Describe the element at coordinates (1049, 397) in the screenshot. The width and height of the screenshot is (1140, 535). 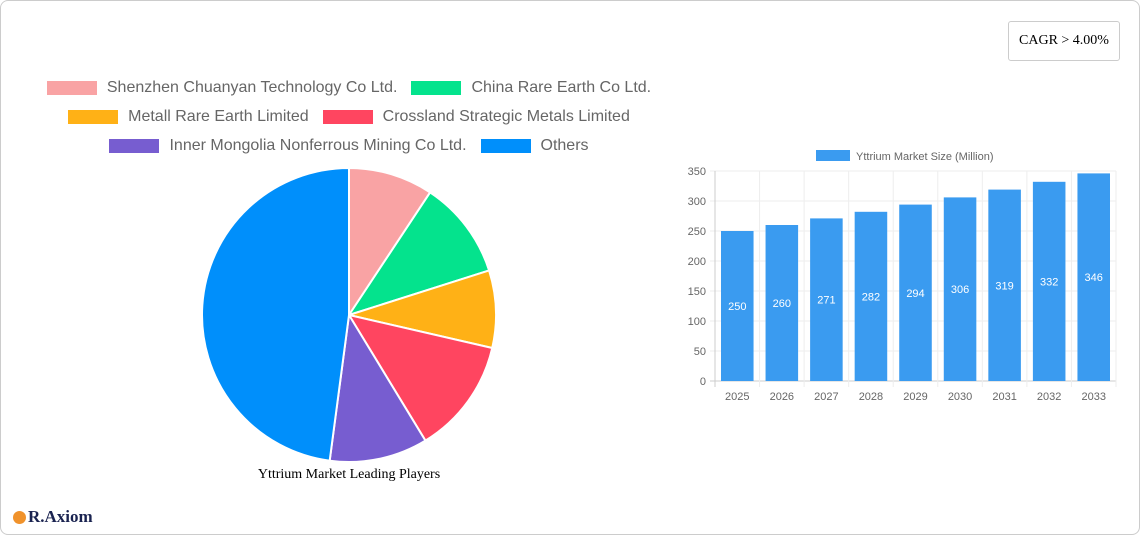
I see `x-tick-label: 2032` at that location.